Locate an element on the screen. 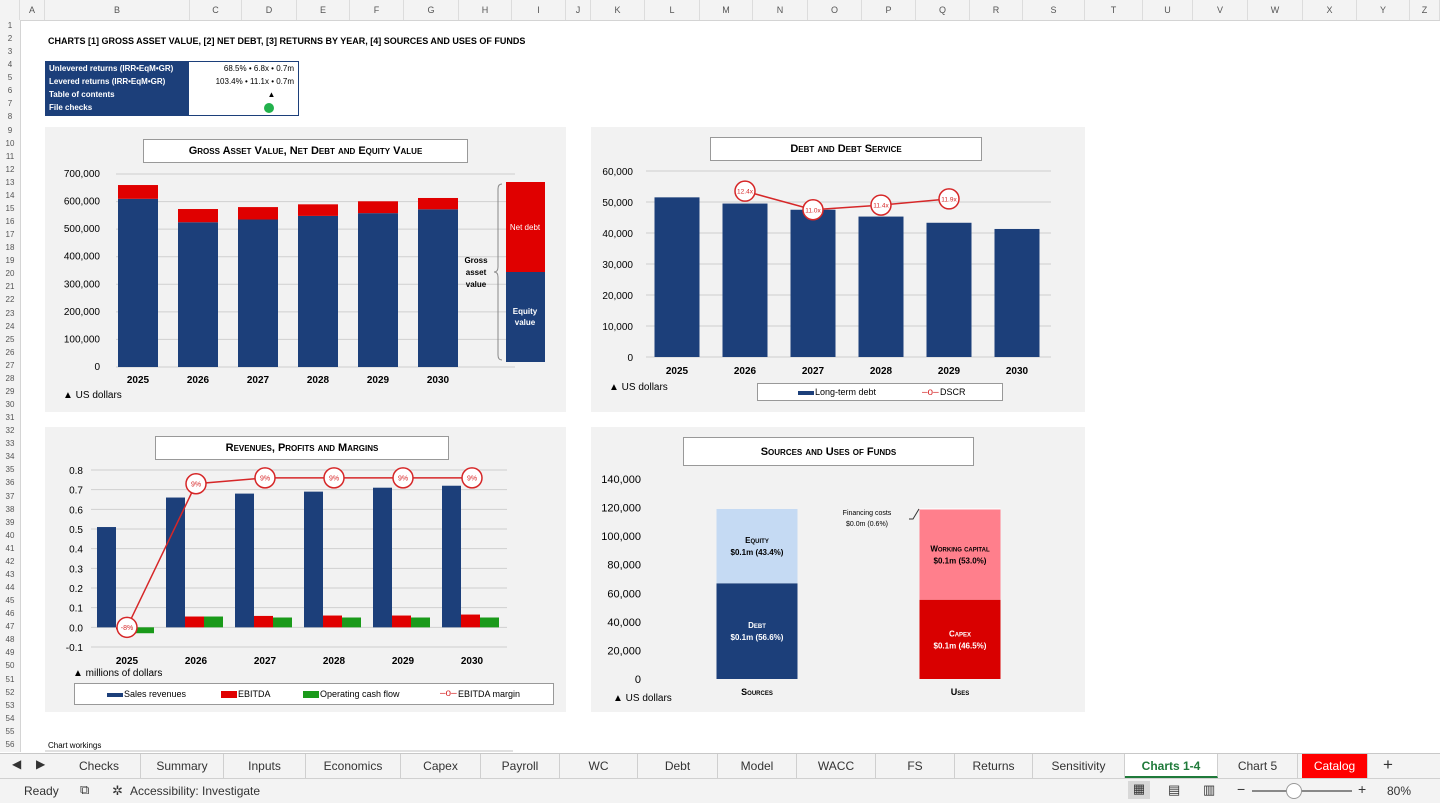  row-header-56: 56 is located at coordinates (10, 744).